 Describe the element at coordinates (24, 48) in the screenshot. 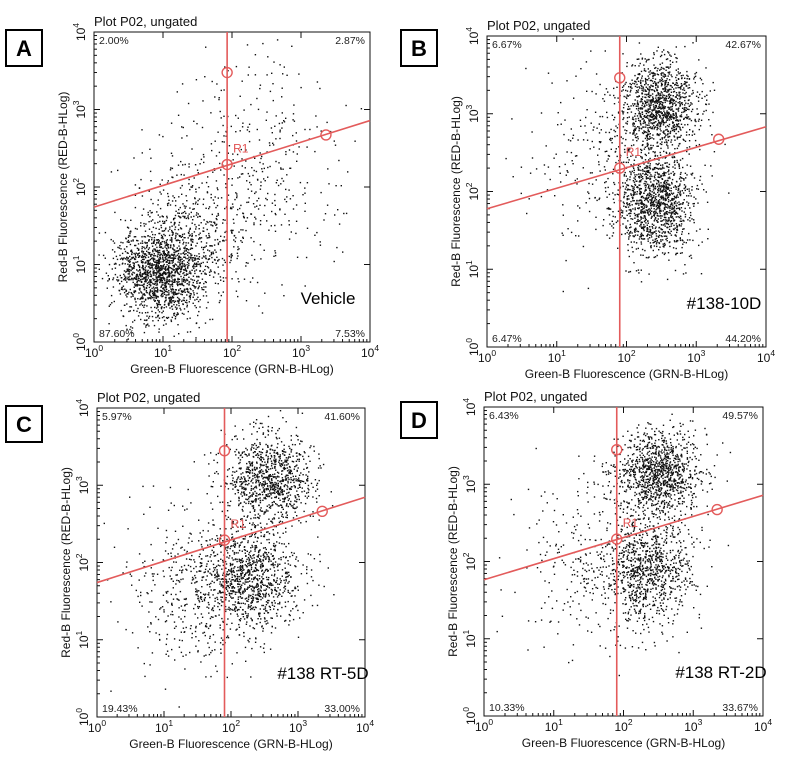

I see `panel-letter: A` at that location.